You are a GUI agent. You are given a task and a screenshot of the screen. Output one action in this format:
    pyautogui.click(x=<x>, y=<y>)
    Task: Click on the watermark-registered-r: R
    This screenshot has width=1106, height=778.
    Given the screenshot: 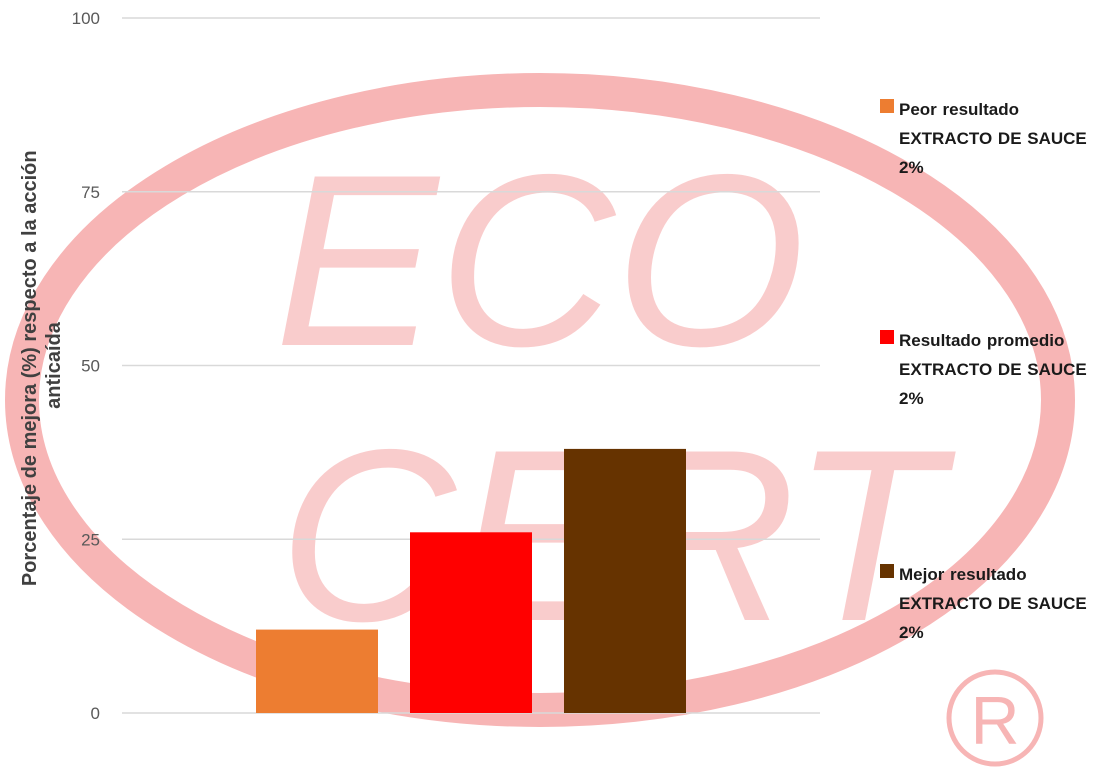 What is the action you would take?
    pyautogui.click(x=994, y=721)
    